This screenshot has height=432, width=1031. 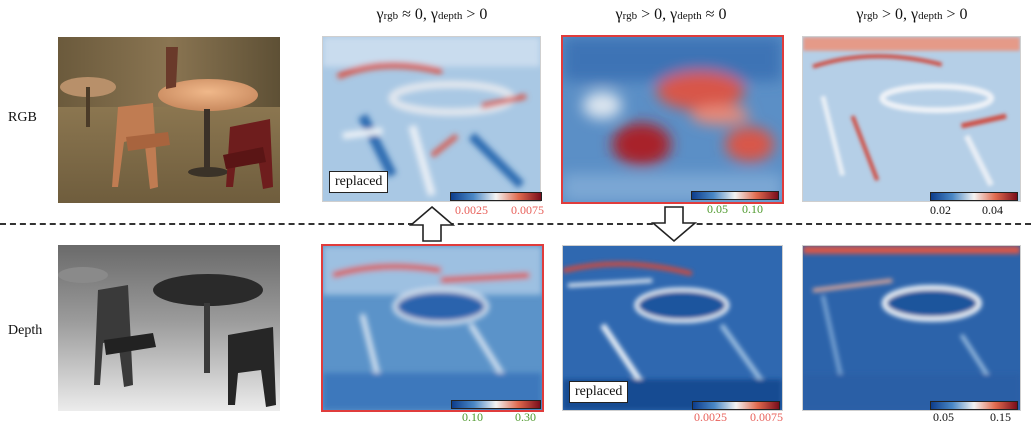 I want to click on colorbar-rgb-col3, so click(x=974, y=196).